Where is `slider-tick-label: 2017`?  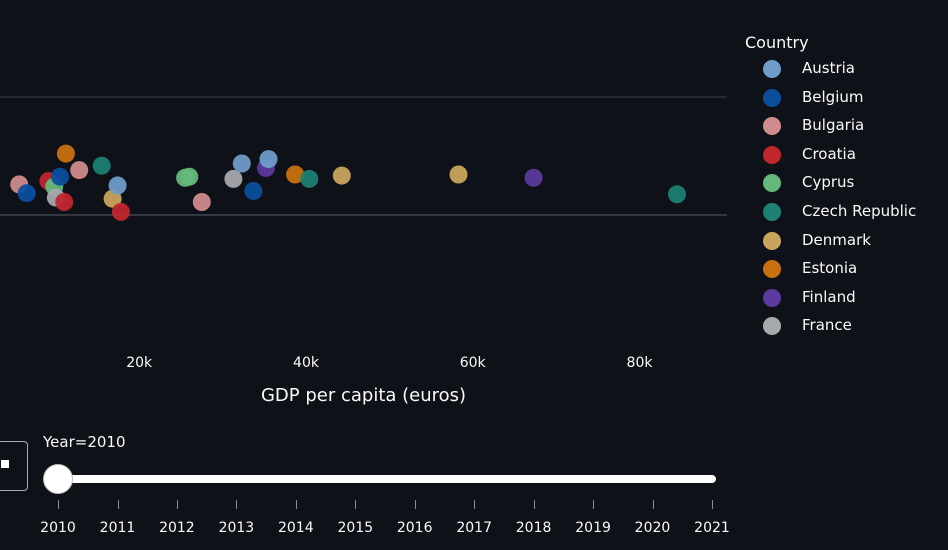
slider-tick-label: 2017 is located at coordinates (474, 528).